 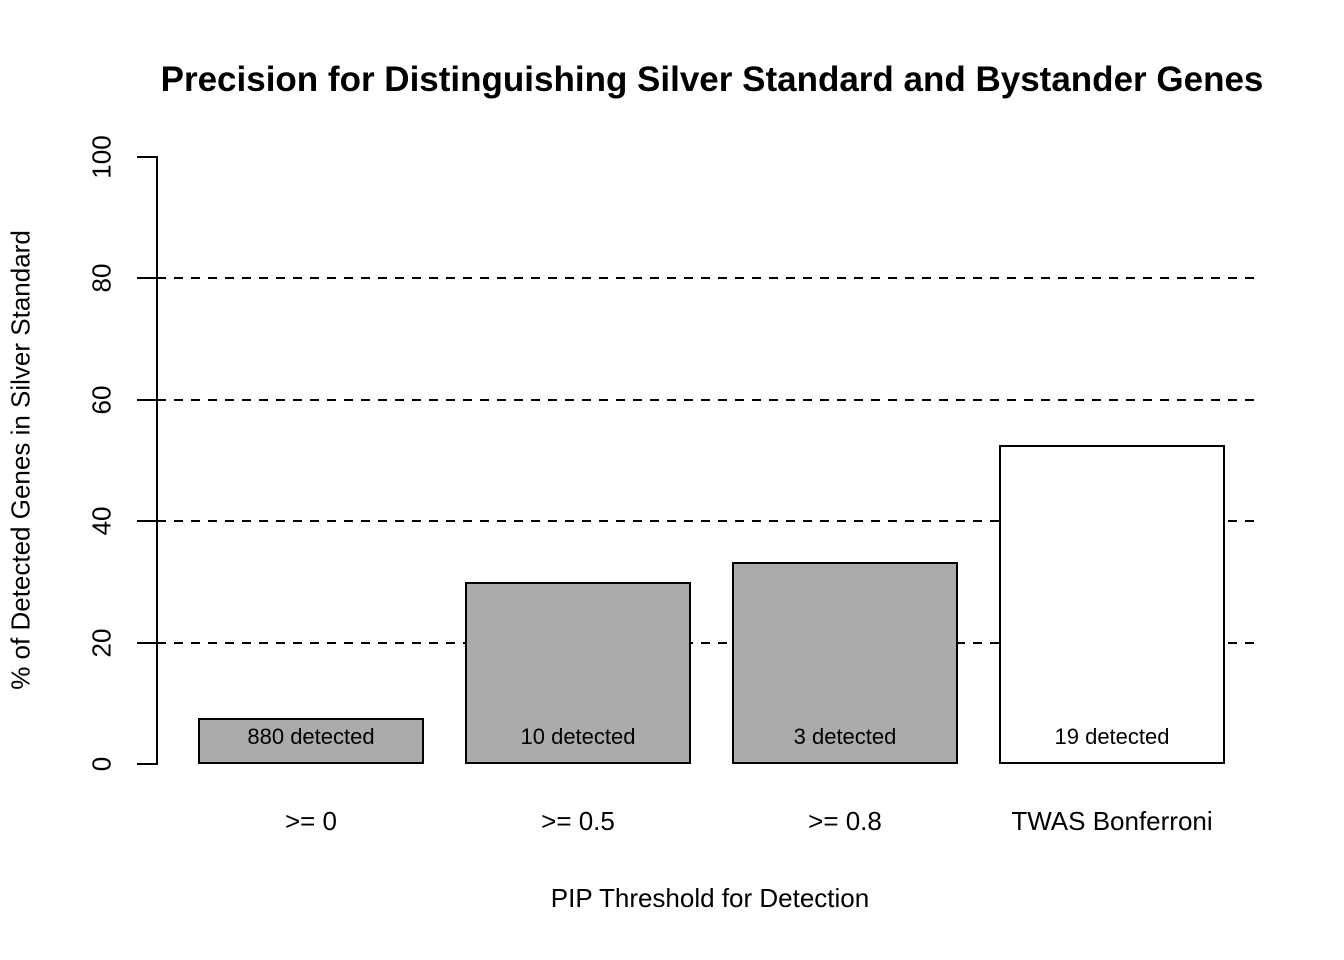 What do you see at coordinates (845, 736) in the screenshot?
I see `bar-count-label-3: 3 detected` at bounding box center [845, 736].